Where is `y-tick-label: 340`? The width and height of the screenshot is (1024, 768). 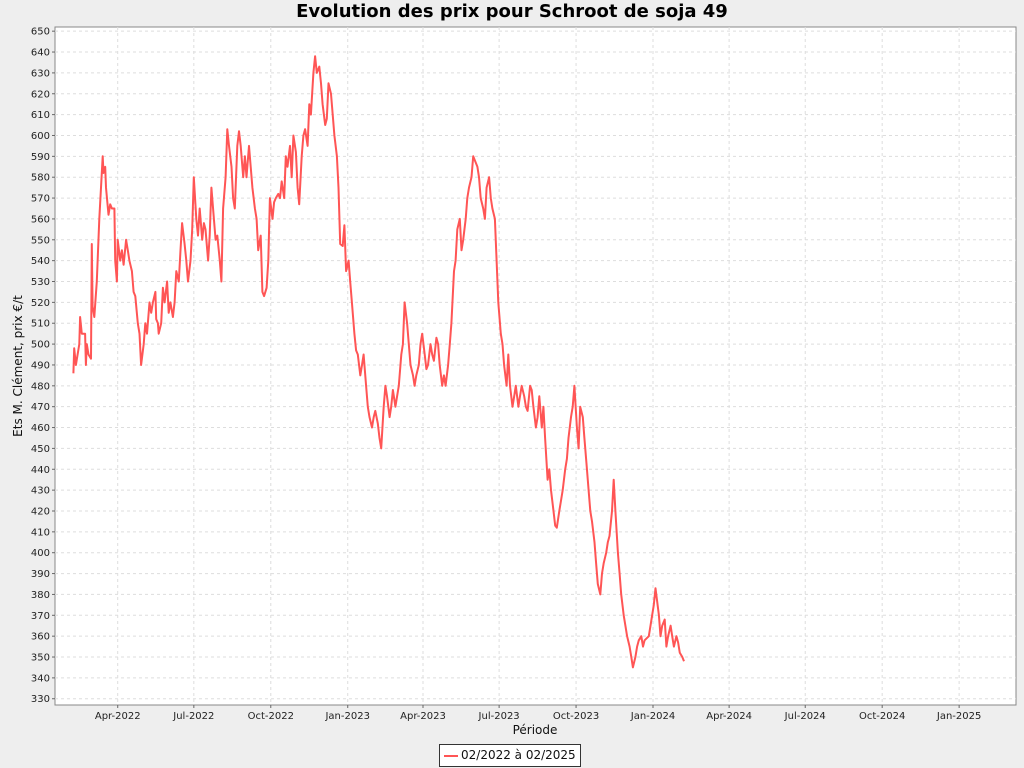 y-tick-label: 340 is located at coordinates (40, 678).